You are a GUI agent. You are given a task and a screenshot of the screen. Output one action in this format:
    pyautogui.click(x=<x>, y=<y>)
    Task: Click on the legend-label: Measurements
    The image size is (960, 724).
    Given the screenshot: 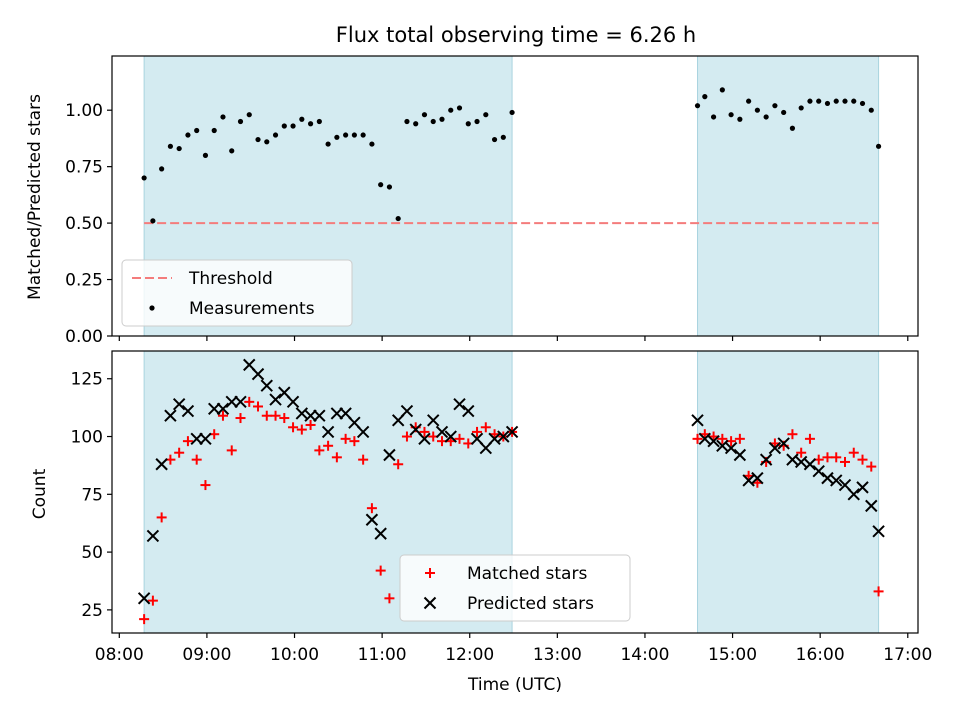 What is the action you would take?
    pyautogui.click(x=252, y=309)
    